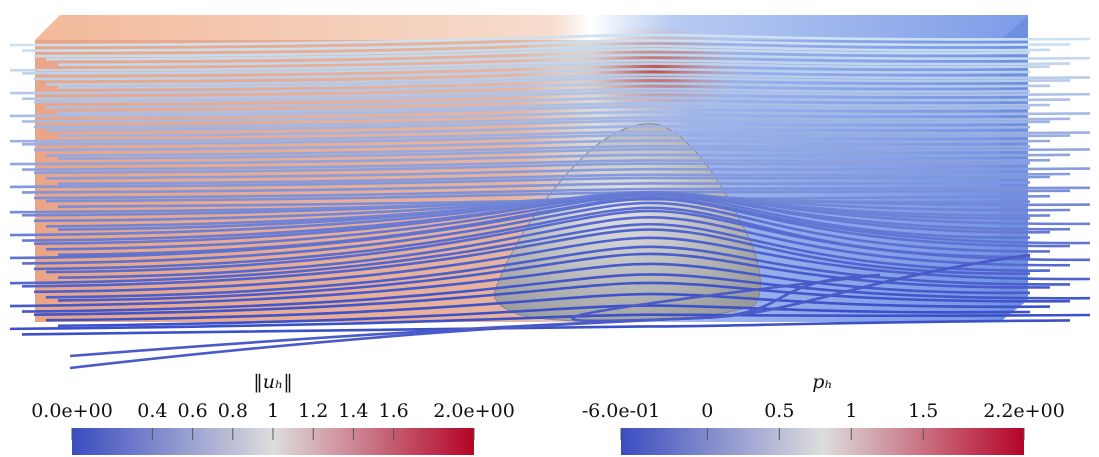 Image resolution: width=1099 pixels, height=457 pixels. What do you see at coordinates (923, 411) in the screenshot?
I see `colorbar-tick-label: 1.5` at bounding box center [923, 411].